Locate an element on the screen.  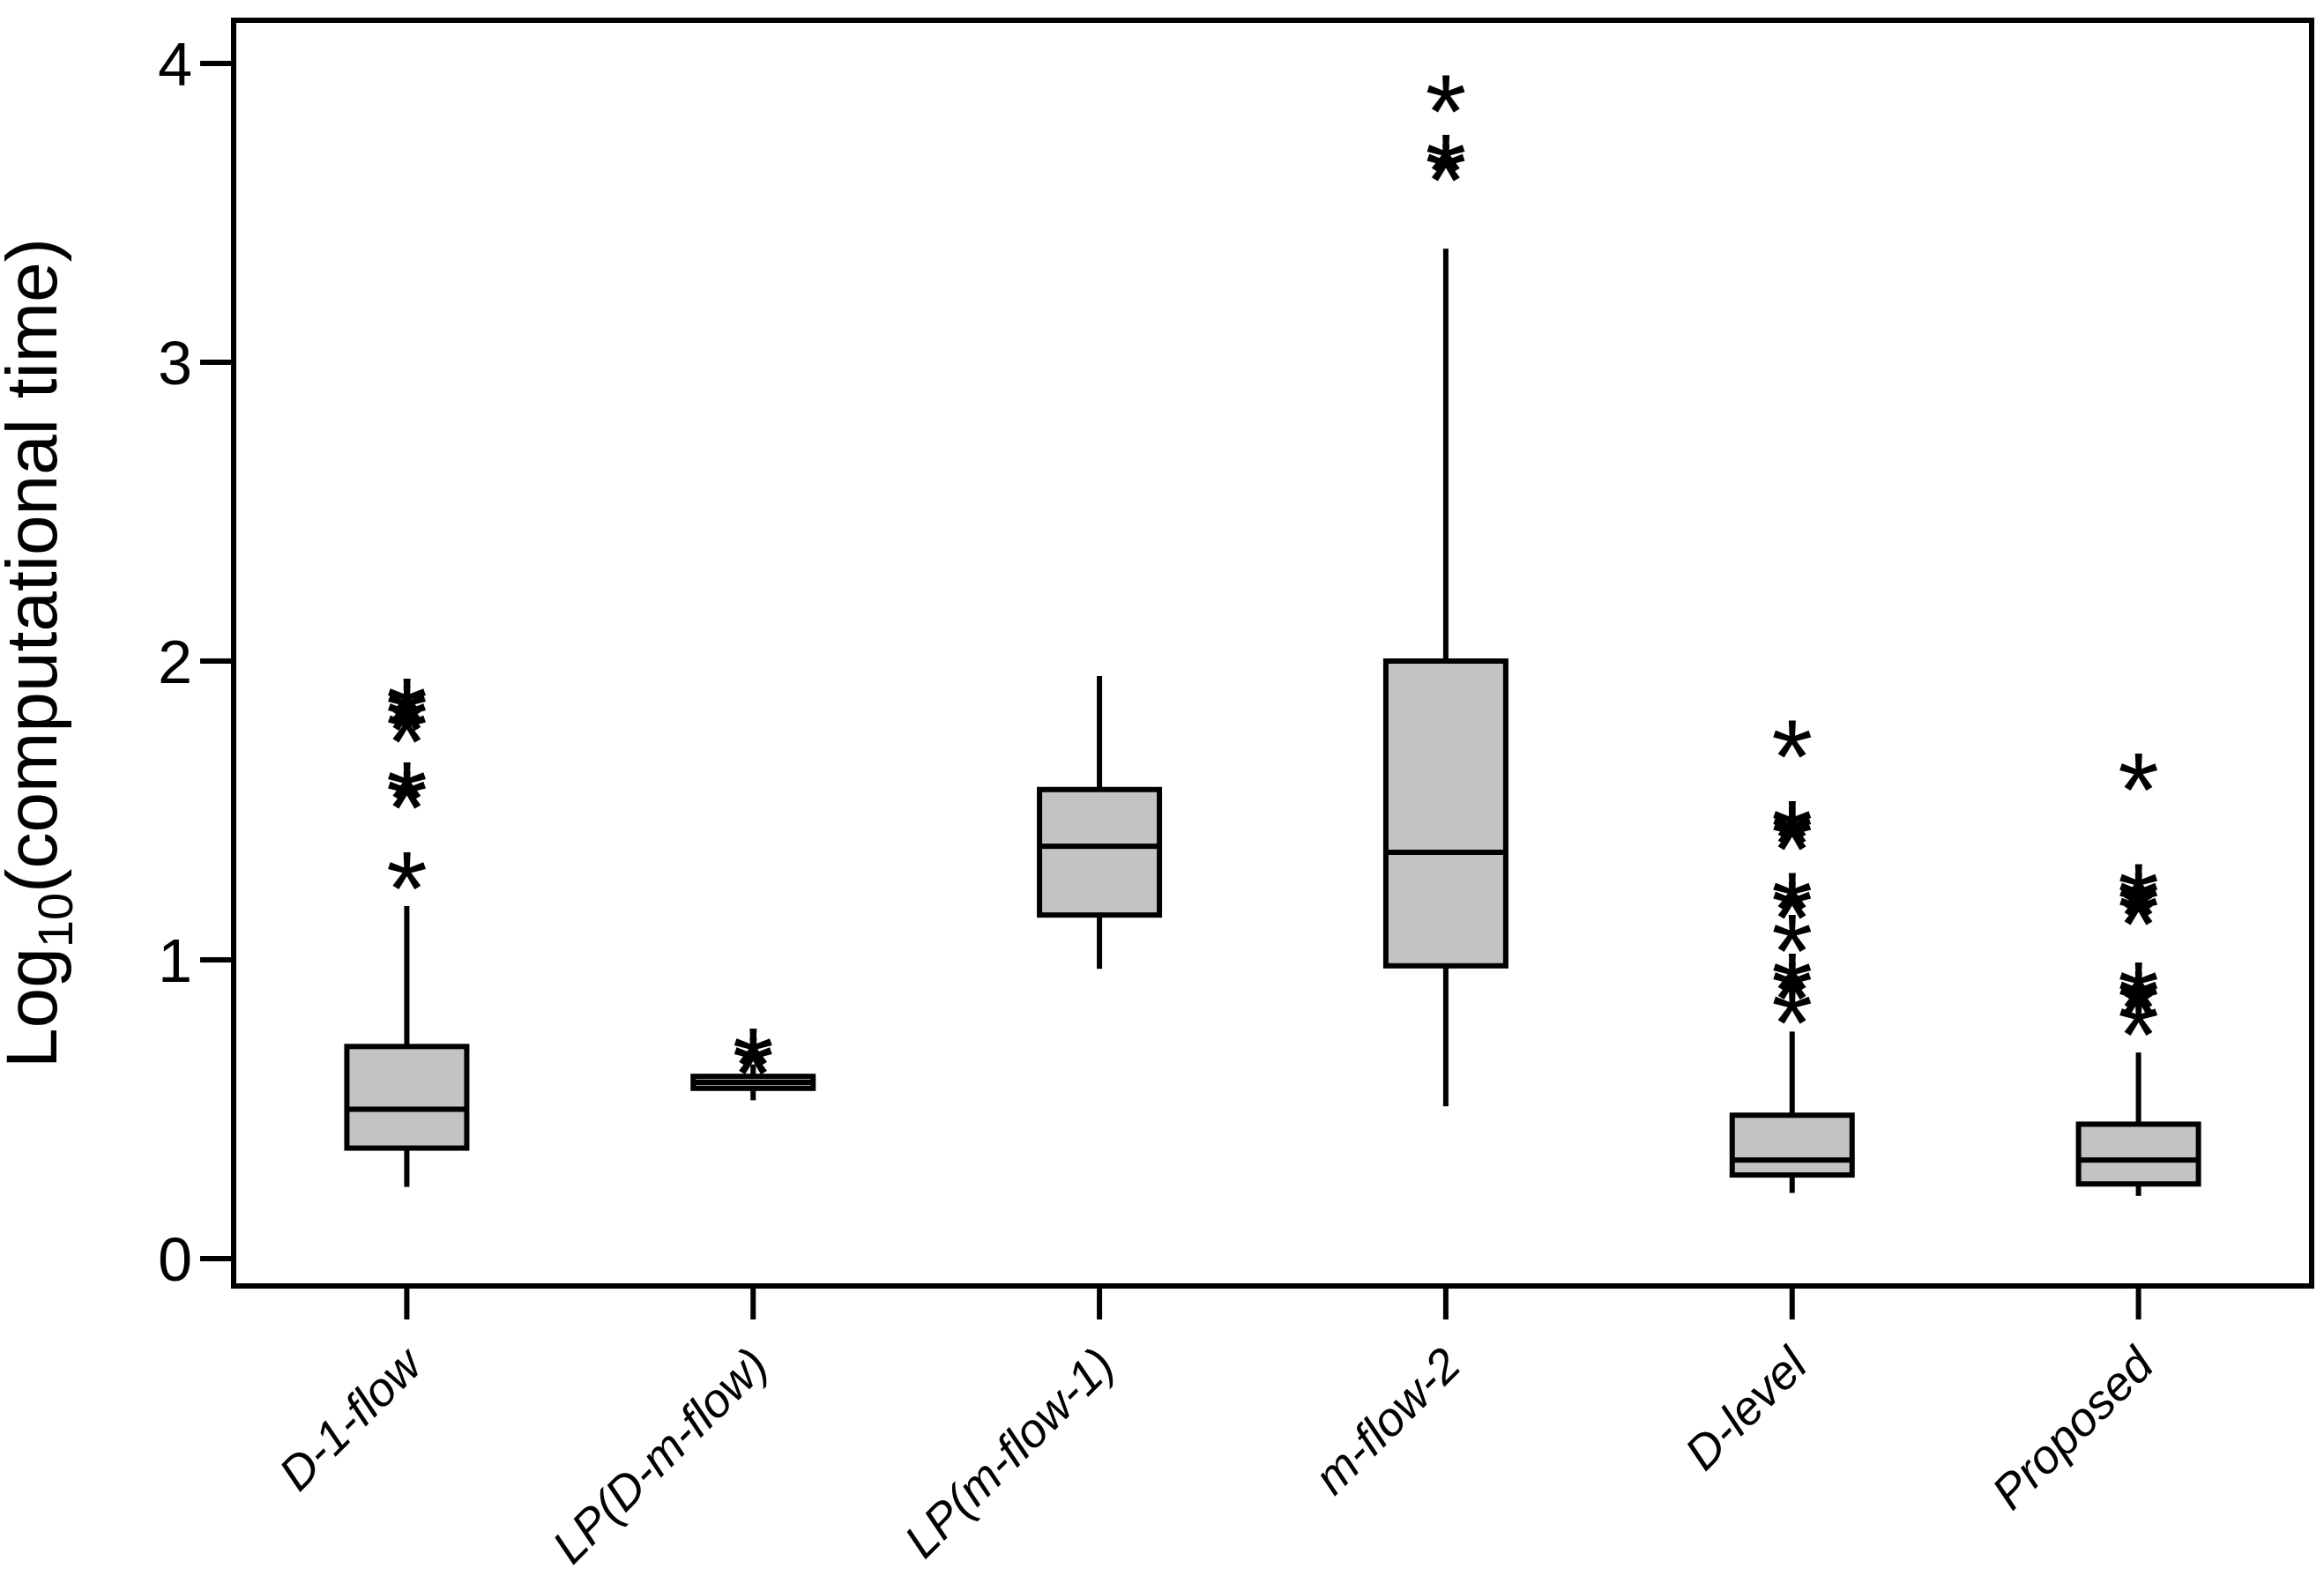
box-body-LP(m-flow-1) is located at coordinates (1100, 852).